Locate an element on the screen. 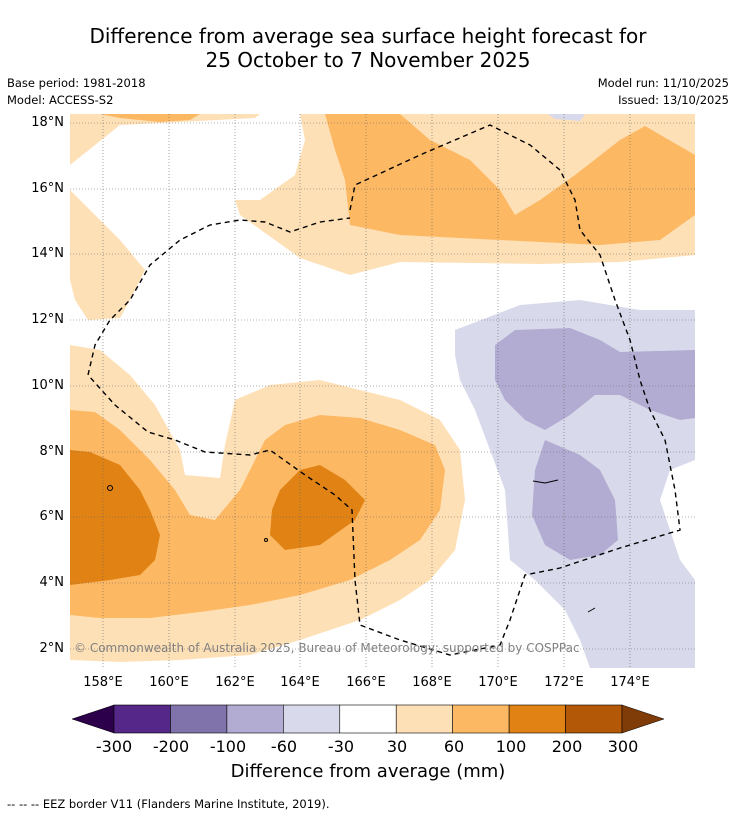  model-text: Model: ACCESS-S2 is located at coordinates (60, 100).